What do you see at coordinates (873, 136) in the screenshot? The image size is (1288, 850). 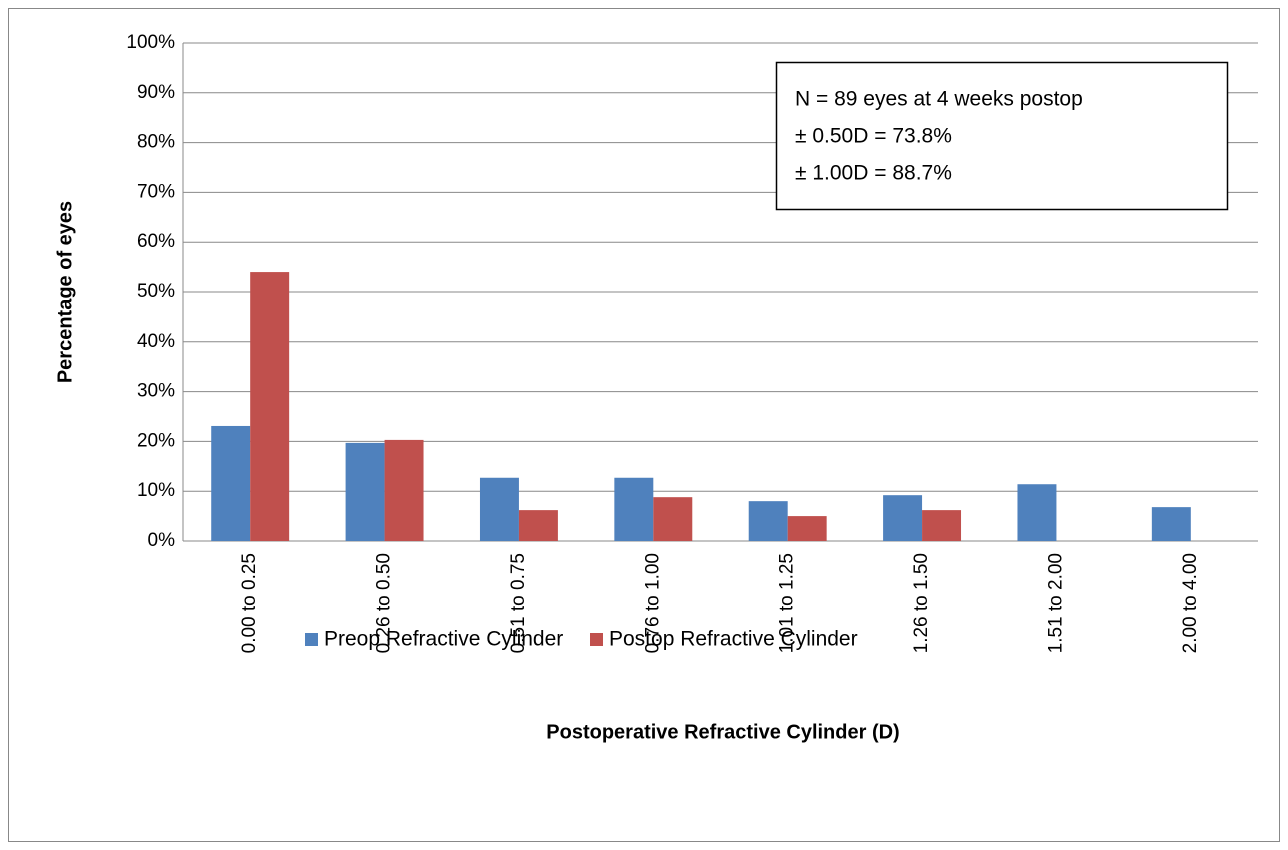 I see `annotation-text: ± 0.50D = 73.8%` at bounding box center [873, 136].